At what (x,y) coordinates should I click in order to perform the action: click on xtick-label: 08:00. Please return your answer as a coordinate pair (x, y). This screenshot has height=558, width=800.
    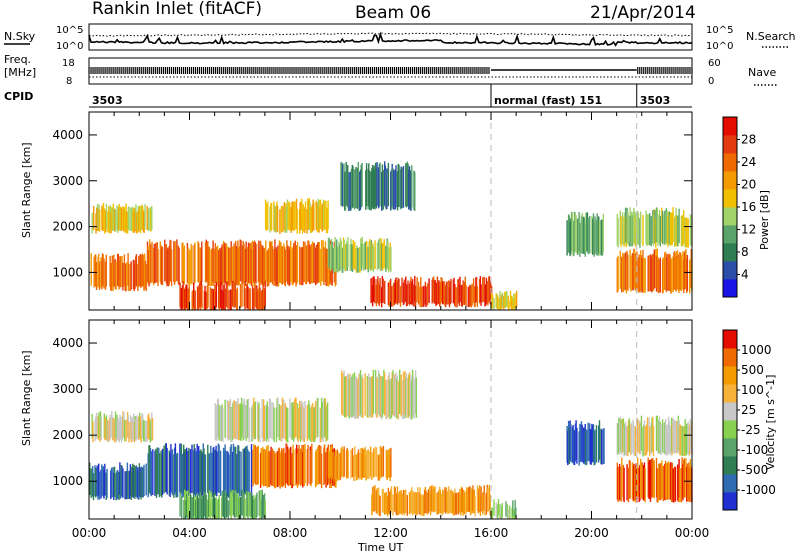
    Looking at the image, I should click on (290, 533).